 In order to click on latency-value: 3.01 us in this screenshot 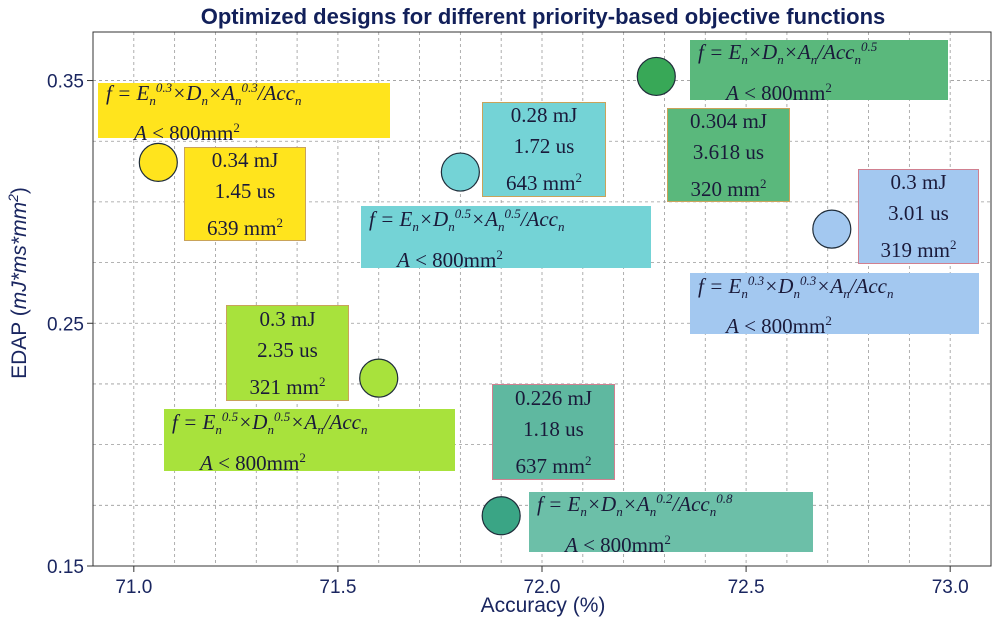, I will do `click(918, 213)`.